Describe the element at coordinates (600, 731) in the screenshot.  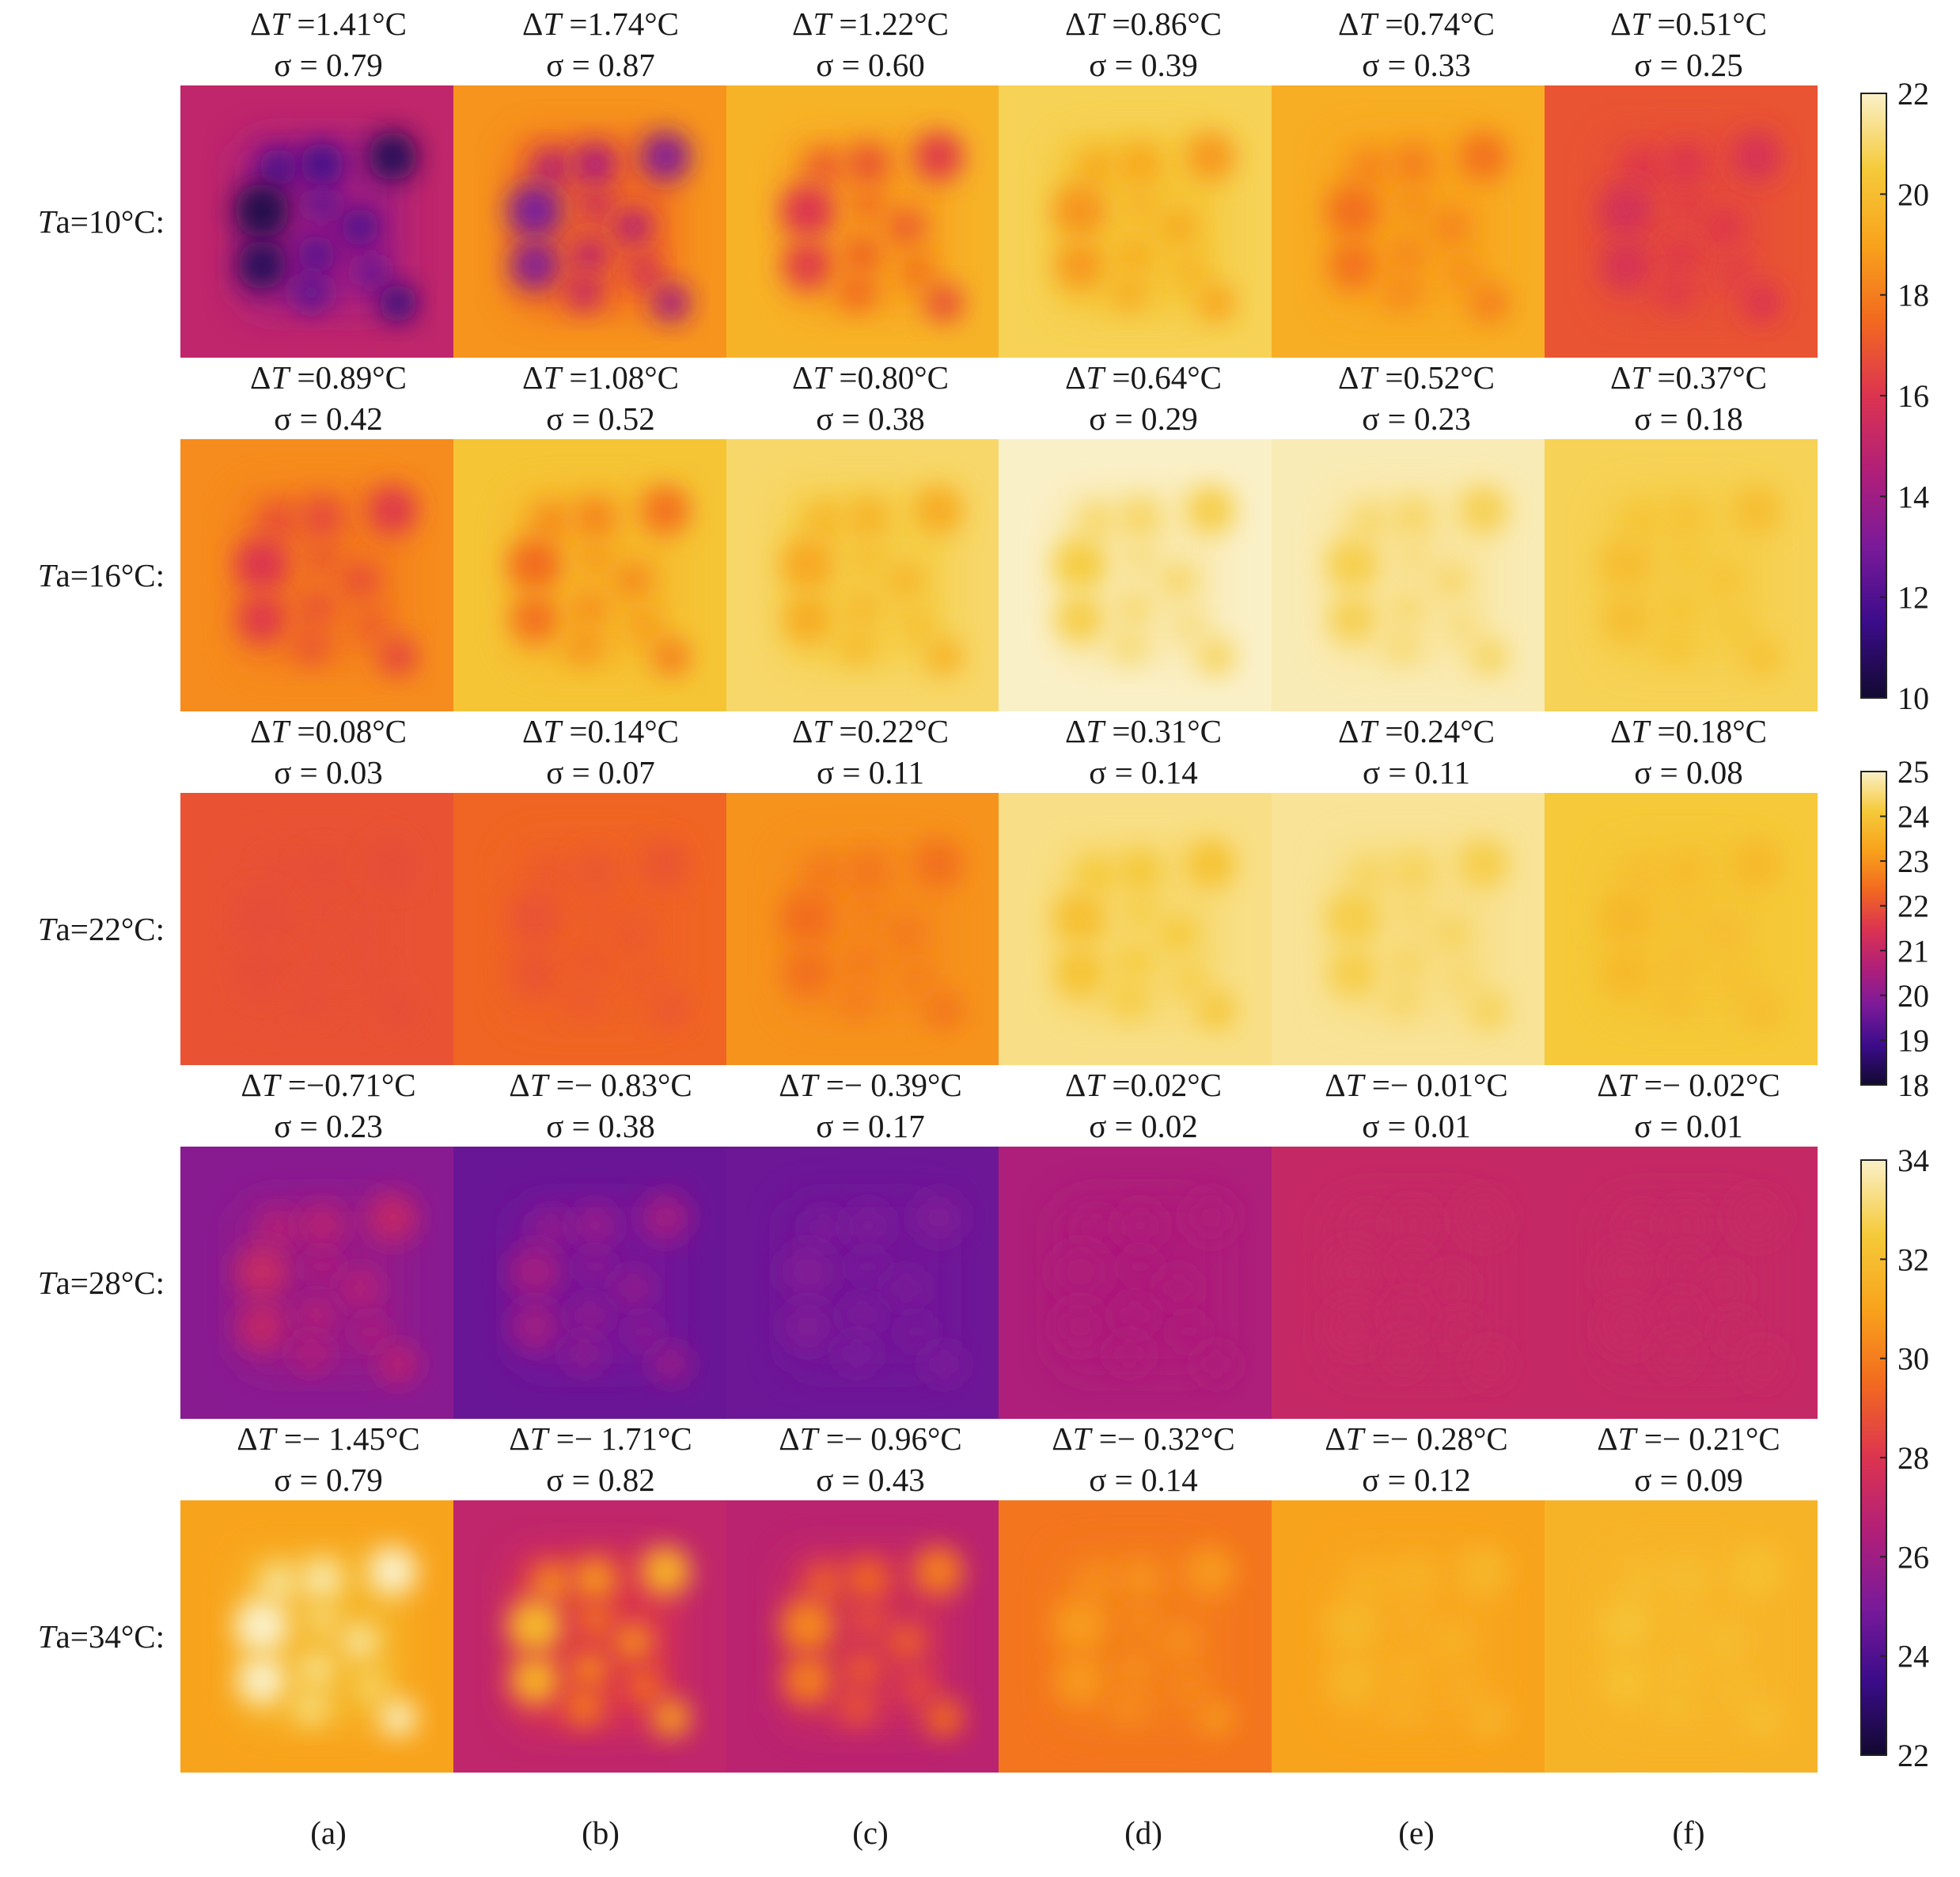
I see `delta-t-label: ΔT =0.14°C` at that location.